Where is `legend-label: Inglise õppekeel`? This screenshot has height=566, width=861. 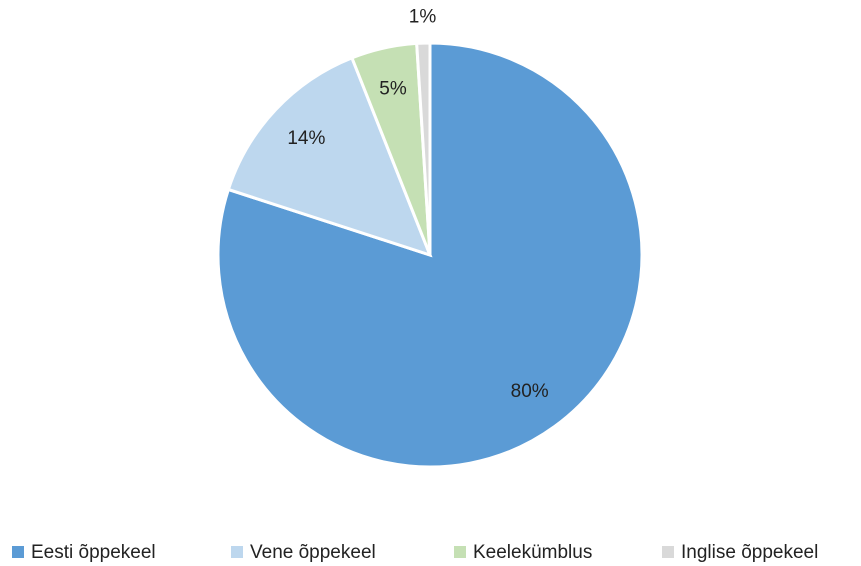 legend-label: Inglise õppekeel is located at coordinates (749, 552).